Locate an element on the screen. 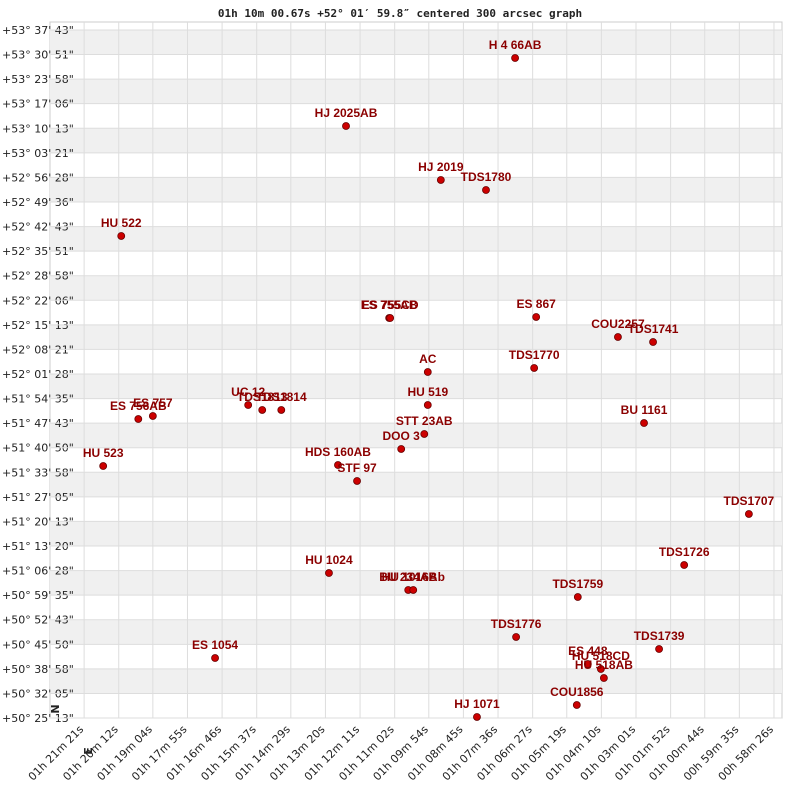  star-label: BU 234AB is located at coordinates (408, 577).